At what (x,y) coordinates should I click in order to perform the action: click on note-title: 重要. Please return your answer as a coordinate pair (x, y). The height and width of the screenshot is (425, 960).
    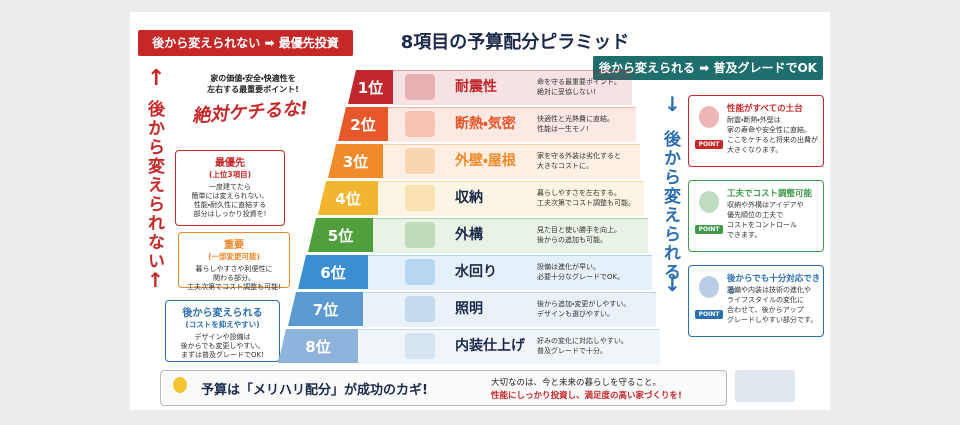
    Looking at the image, I should click on (234, 245).